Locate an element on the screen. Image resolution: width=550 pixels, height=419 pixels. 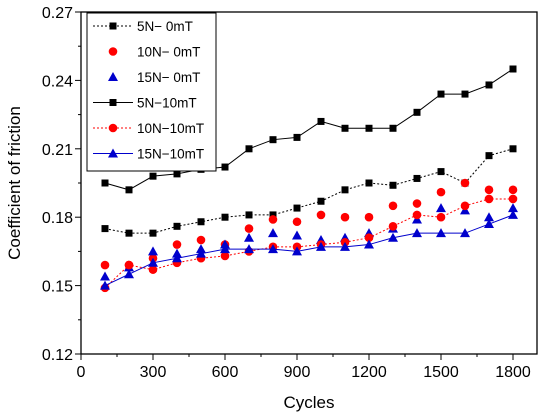
x-tick-label: 600 is located at coordinates (225, 372).